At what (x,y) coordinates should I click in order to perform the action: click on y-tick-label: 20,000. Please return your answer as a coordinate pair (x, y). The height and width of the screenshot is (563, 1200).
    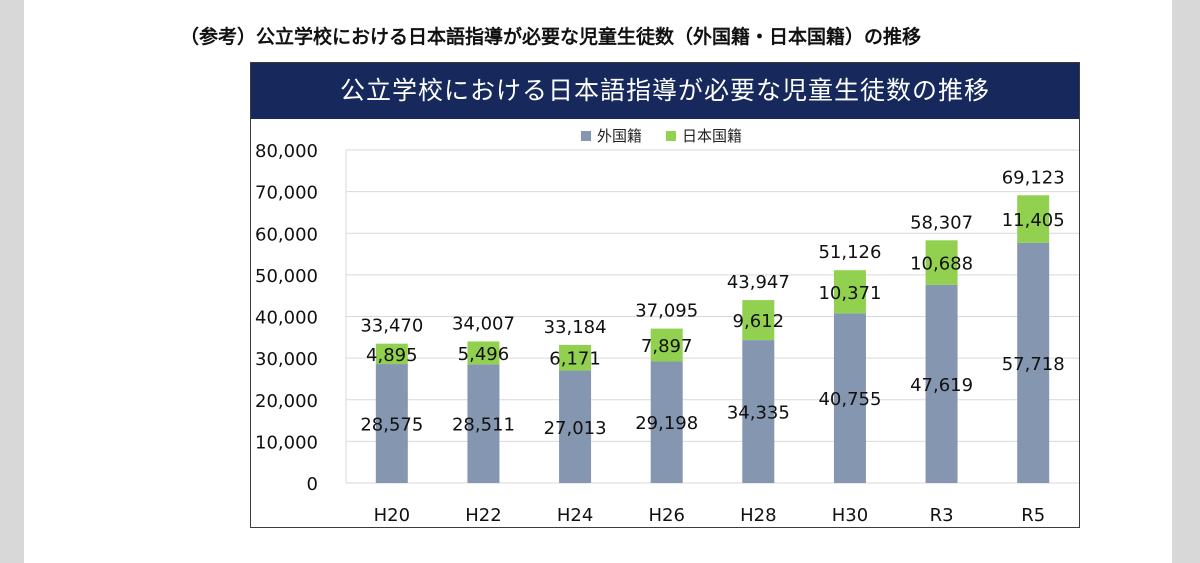
    Looking at the image, I should click on (286, 401).